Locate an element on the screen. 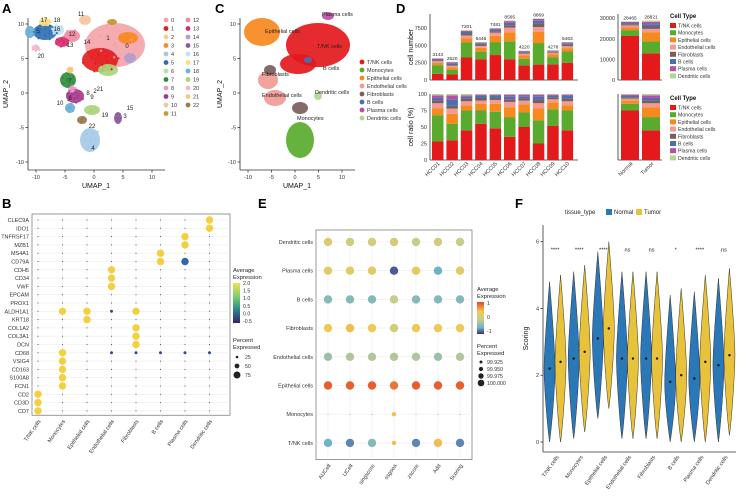 The height and width of the screenshot is (500, 738). d-legend-title: Cell Type is located at coordinates (683, 99).